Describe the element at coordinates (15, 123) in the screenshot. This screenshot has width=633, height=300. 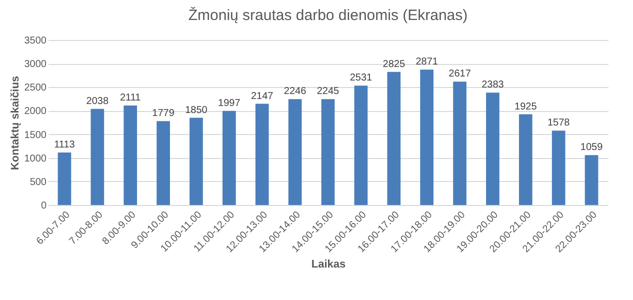
I see `y-axis-title: Kontaktų skaičius` at that location.